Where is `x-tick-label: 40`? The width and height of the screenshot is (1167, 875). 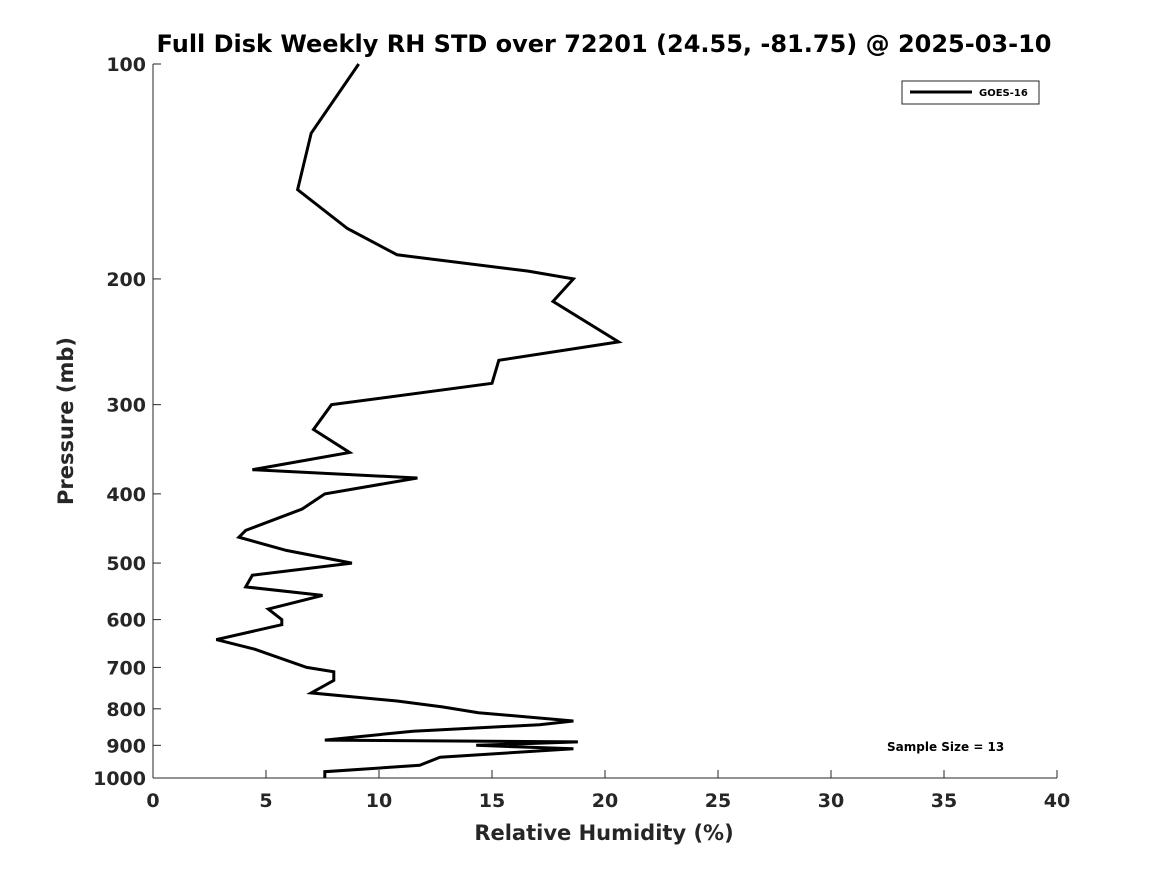 x-tick-label: 40 is located at coordinates (1057, 801).